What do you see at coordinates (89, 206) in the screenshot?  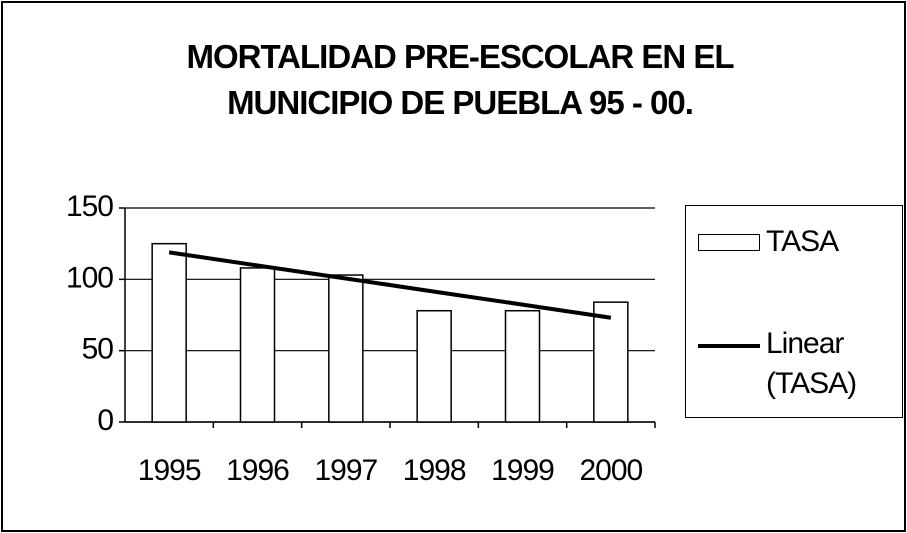 I see `y-tick-label: 150` at bounding box center [89, 206].